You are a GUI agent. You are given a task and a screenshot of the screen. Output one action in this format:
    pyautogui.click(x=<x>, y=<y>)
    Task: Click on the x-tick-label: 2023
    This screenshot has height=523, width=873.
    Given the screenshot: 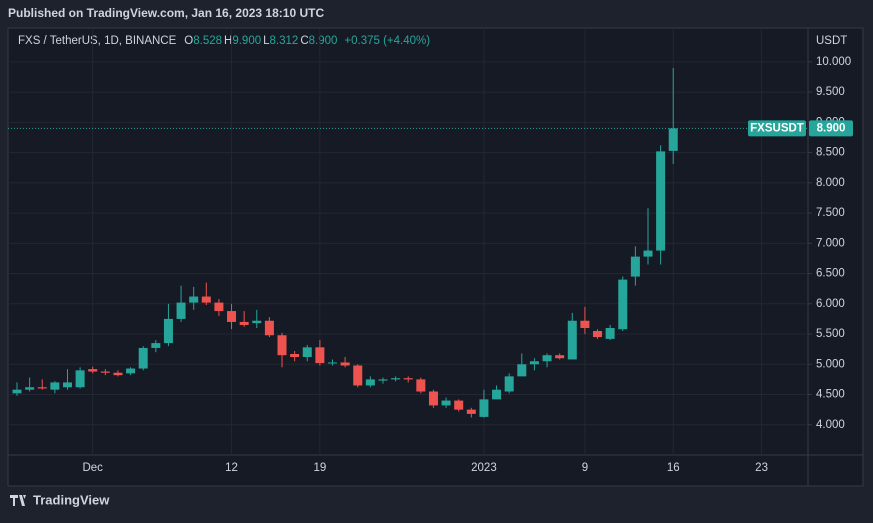 What is the action you would take?
    pyautogui.click(x=484, y=468)
    